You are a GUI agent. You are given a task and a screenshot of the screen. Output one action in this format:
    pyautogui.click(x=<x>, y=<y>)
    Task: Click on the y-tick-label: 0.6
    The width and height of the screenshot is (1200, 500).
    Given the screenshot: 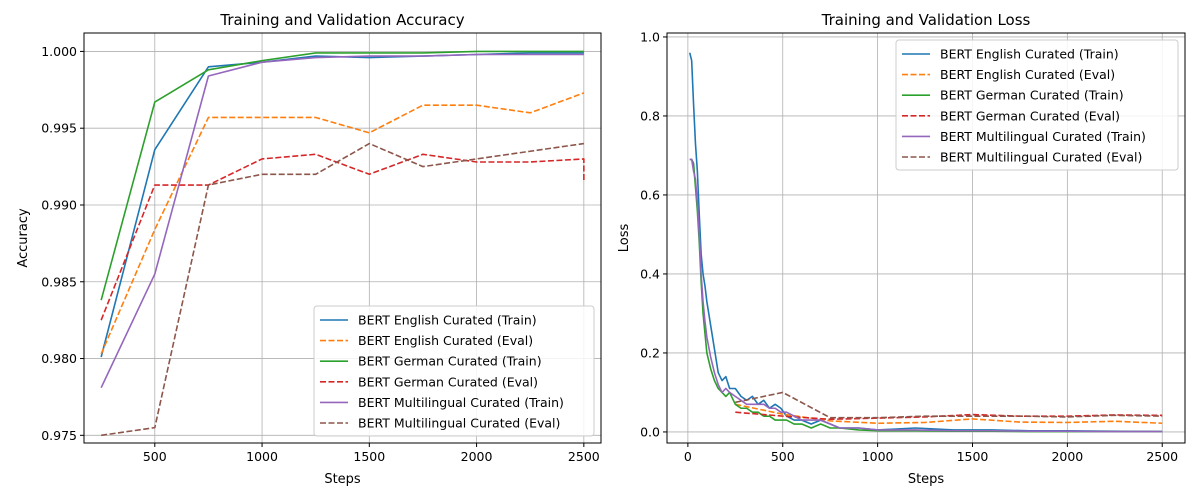 What is the action you would take?
    pyautogui.click(x=650, y=194)
    